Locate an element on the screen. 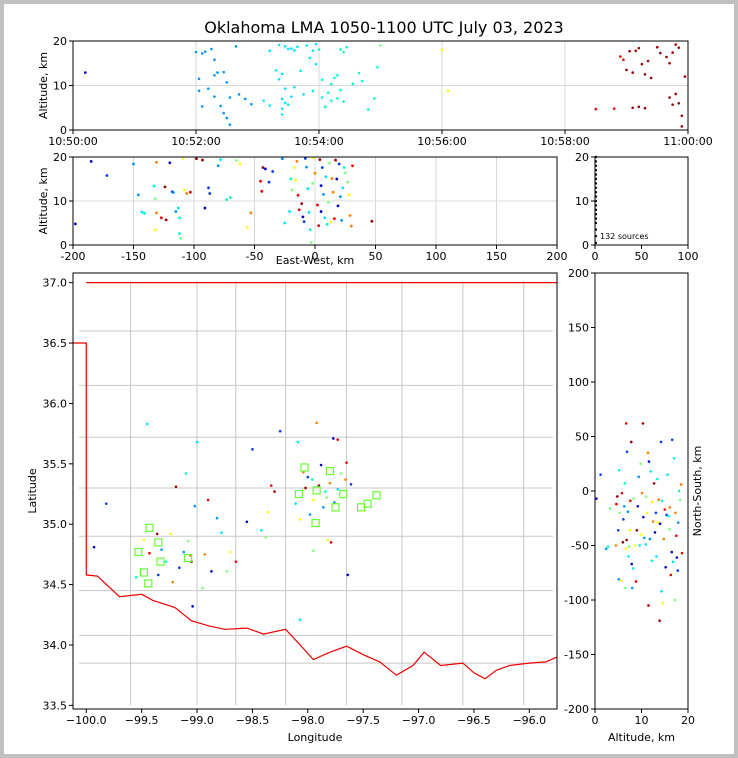  plan-view-tick-label-y: 36.5 is located at coordinates (55, 343).